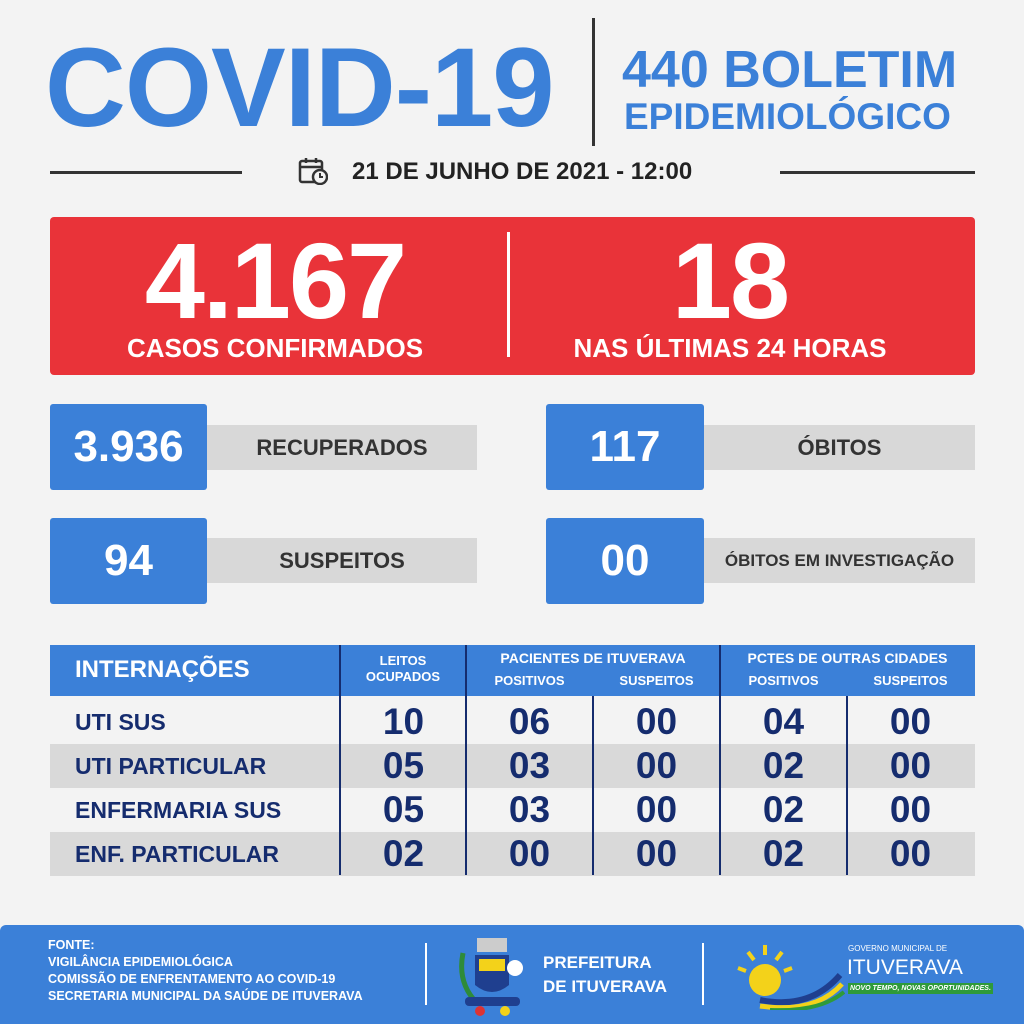 Image resolution: width=1024 pixels, height=1024 pixels. What do you see at coordinates (905, 967) in the screenshot?
I see `gov-line2: ITUVERAVA` at bounding box center [905, 967].